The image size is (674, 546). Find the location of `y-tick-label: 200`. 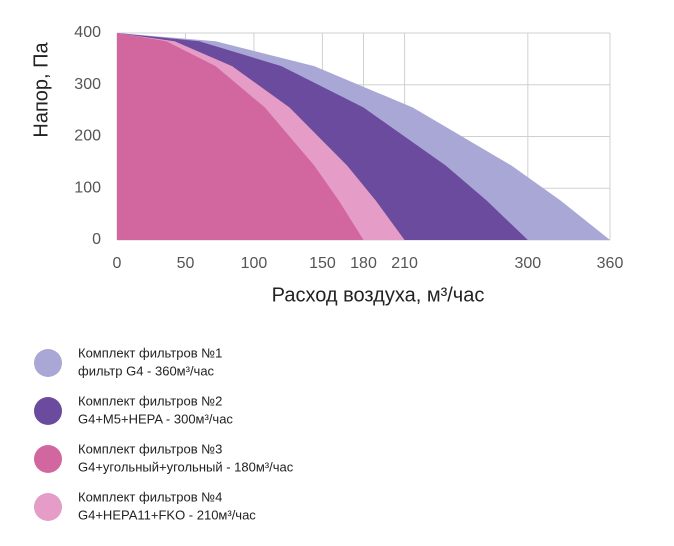

y-tick-label: 200 is located at coordinates (87, 136).